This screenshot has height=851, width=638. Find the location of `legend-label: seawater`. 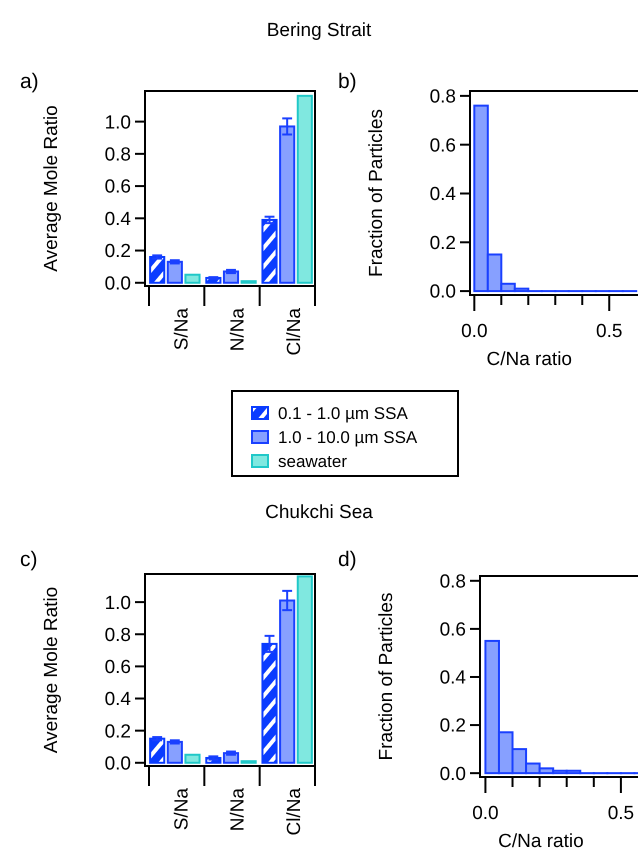

legend-label: seawater is located at coordinates (313, 461).